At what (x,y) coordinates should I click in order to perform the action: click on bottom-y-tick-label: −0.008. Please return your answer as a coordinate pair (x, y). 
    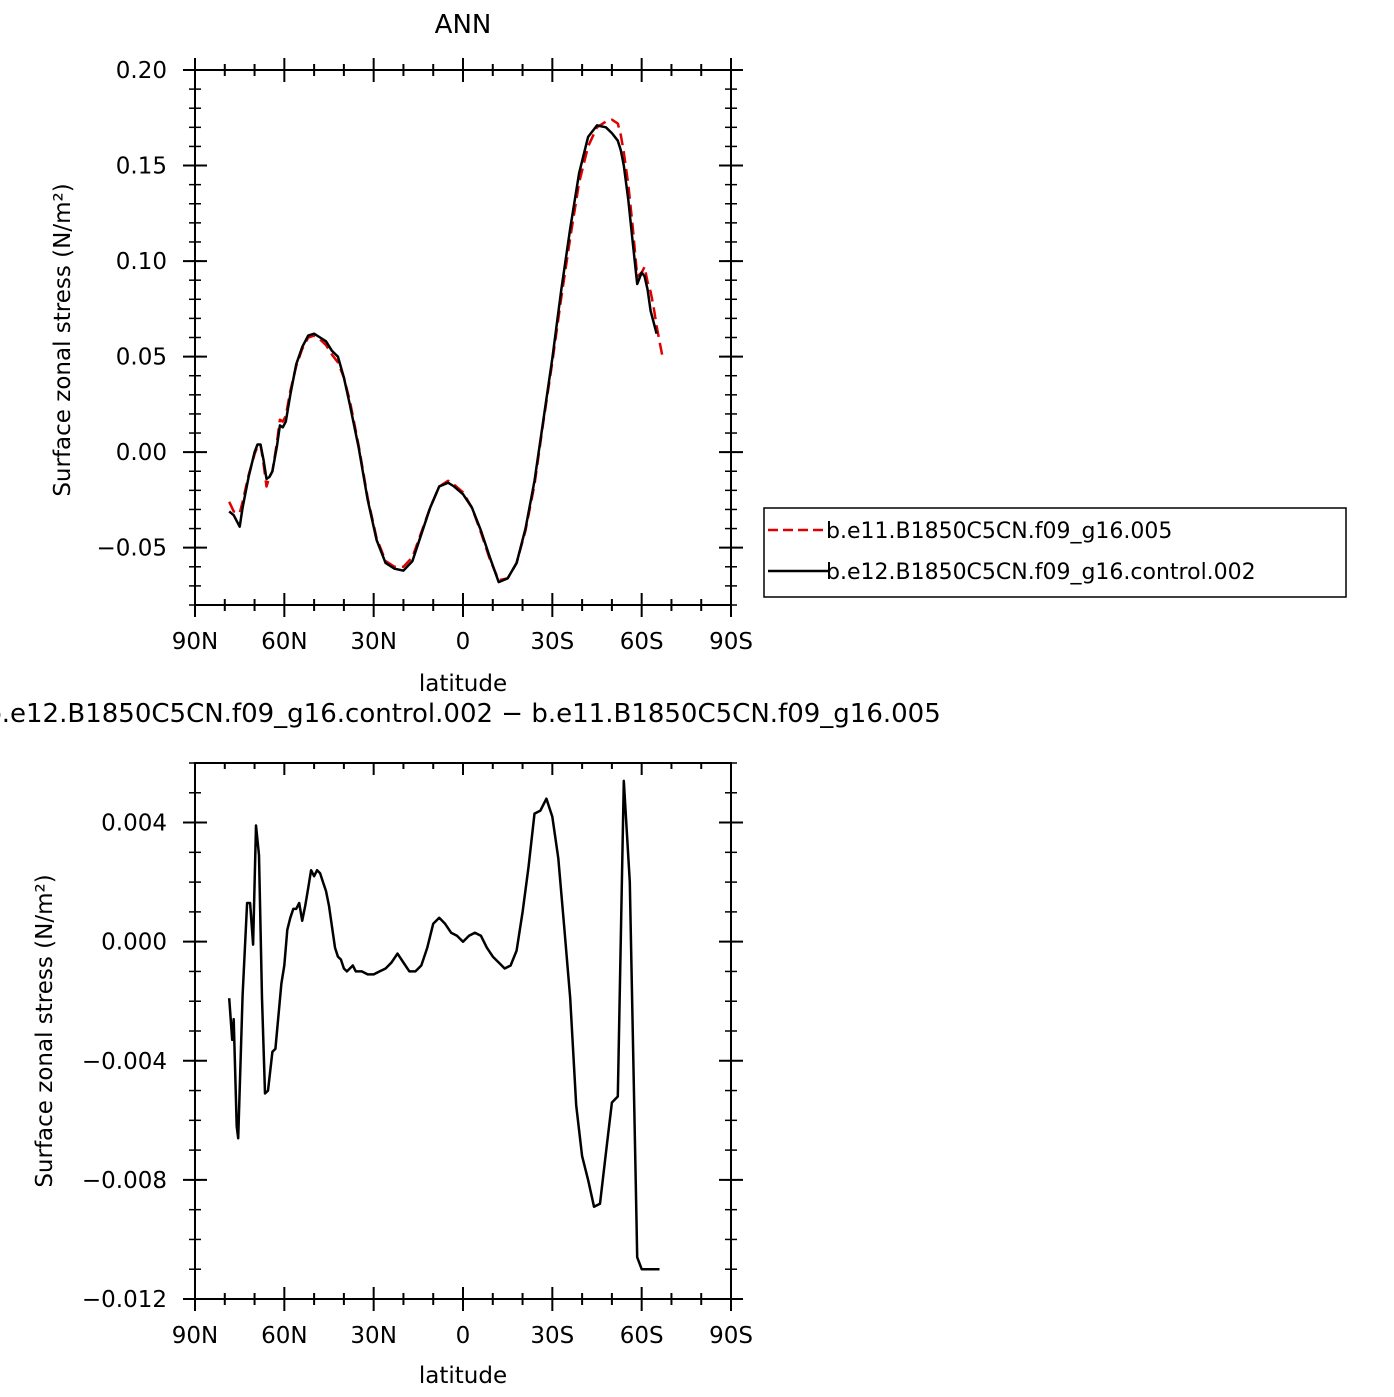
    Looking at the image, I should click on (124, 1181).